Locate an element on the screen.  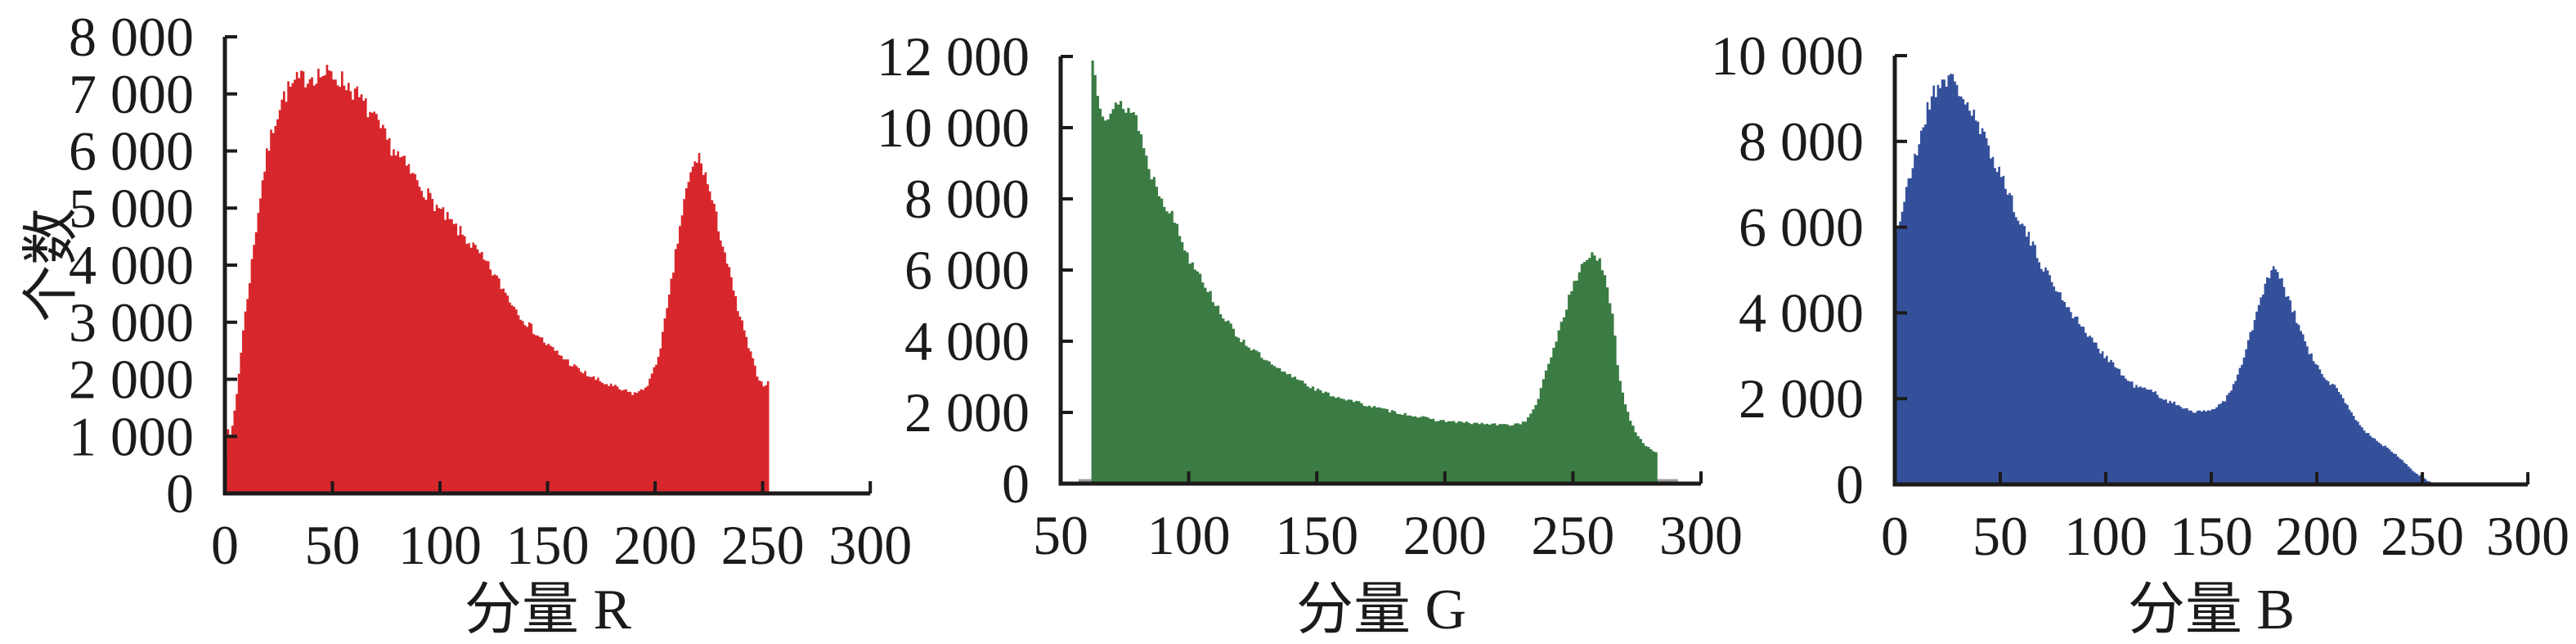
x-axis-title-component-b: 分量 B is located at coordinates (2212, 610).